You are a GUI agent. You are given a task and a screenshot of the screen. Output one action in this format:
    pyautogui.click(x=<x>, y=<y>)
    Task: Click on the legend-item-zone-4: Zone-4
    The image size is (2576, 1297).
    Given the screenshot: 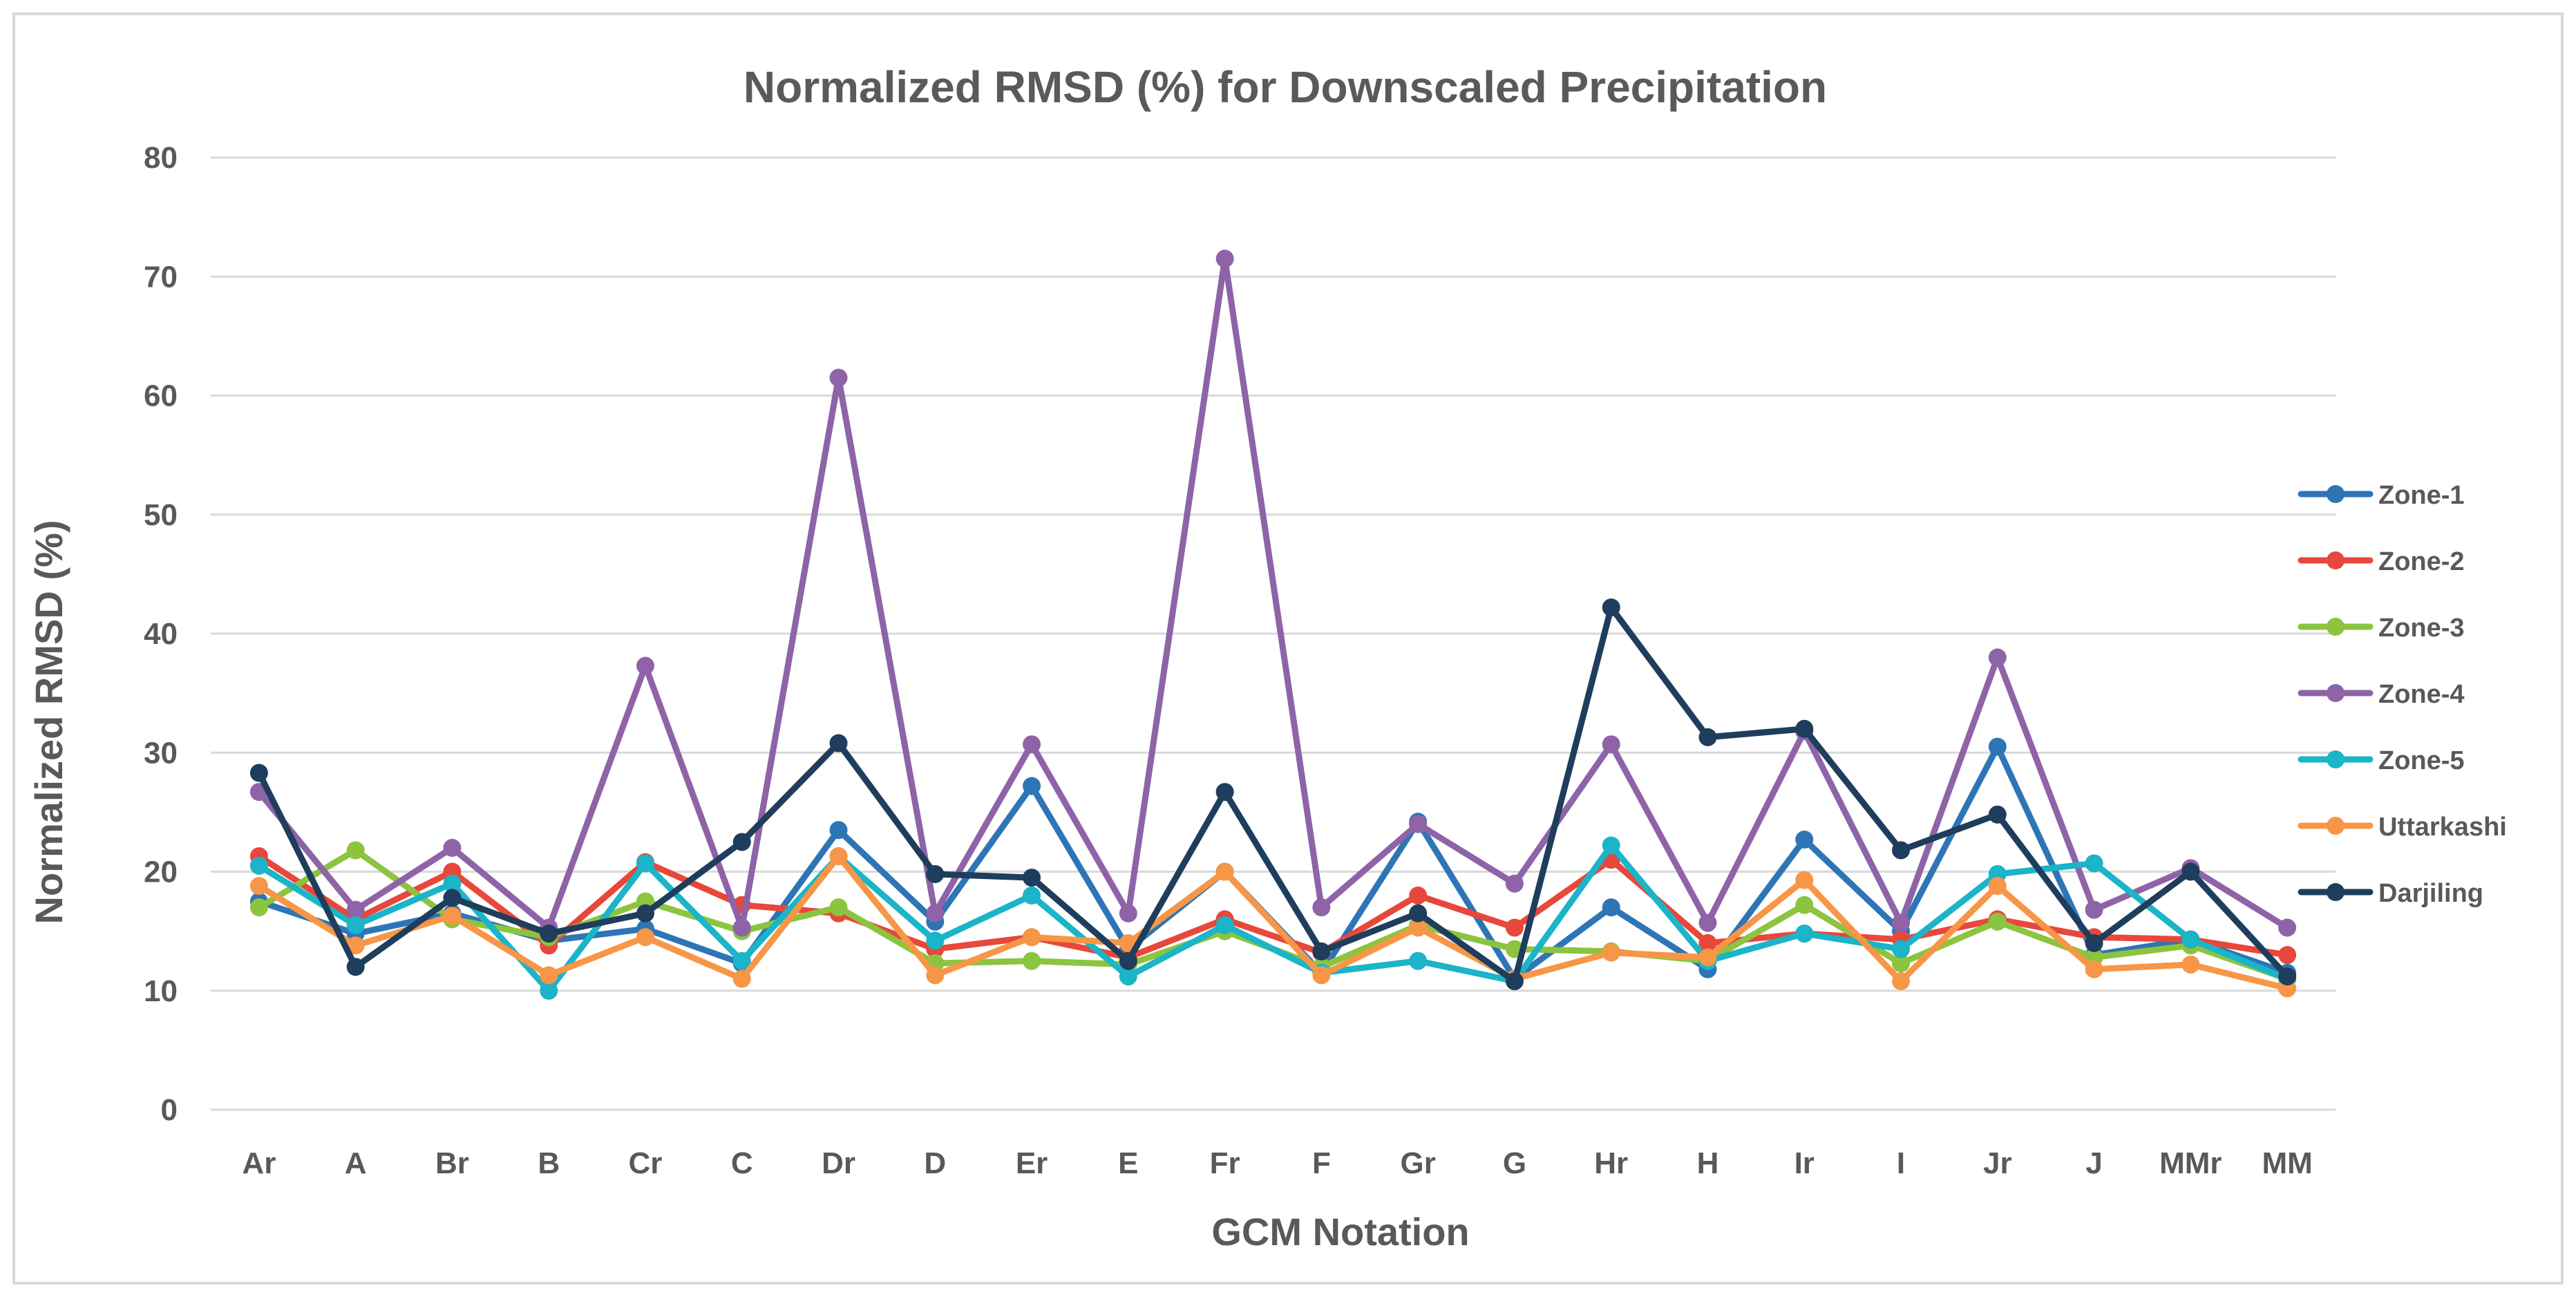 What is the action you would take?
    pyautogui.click(x=2381, y=695)
    